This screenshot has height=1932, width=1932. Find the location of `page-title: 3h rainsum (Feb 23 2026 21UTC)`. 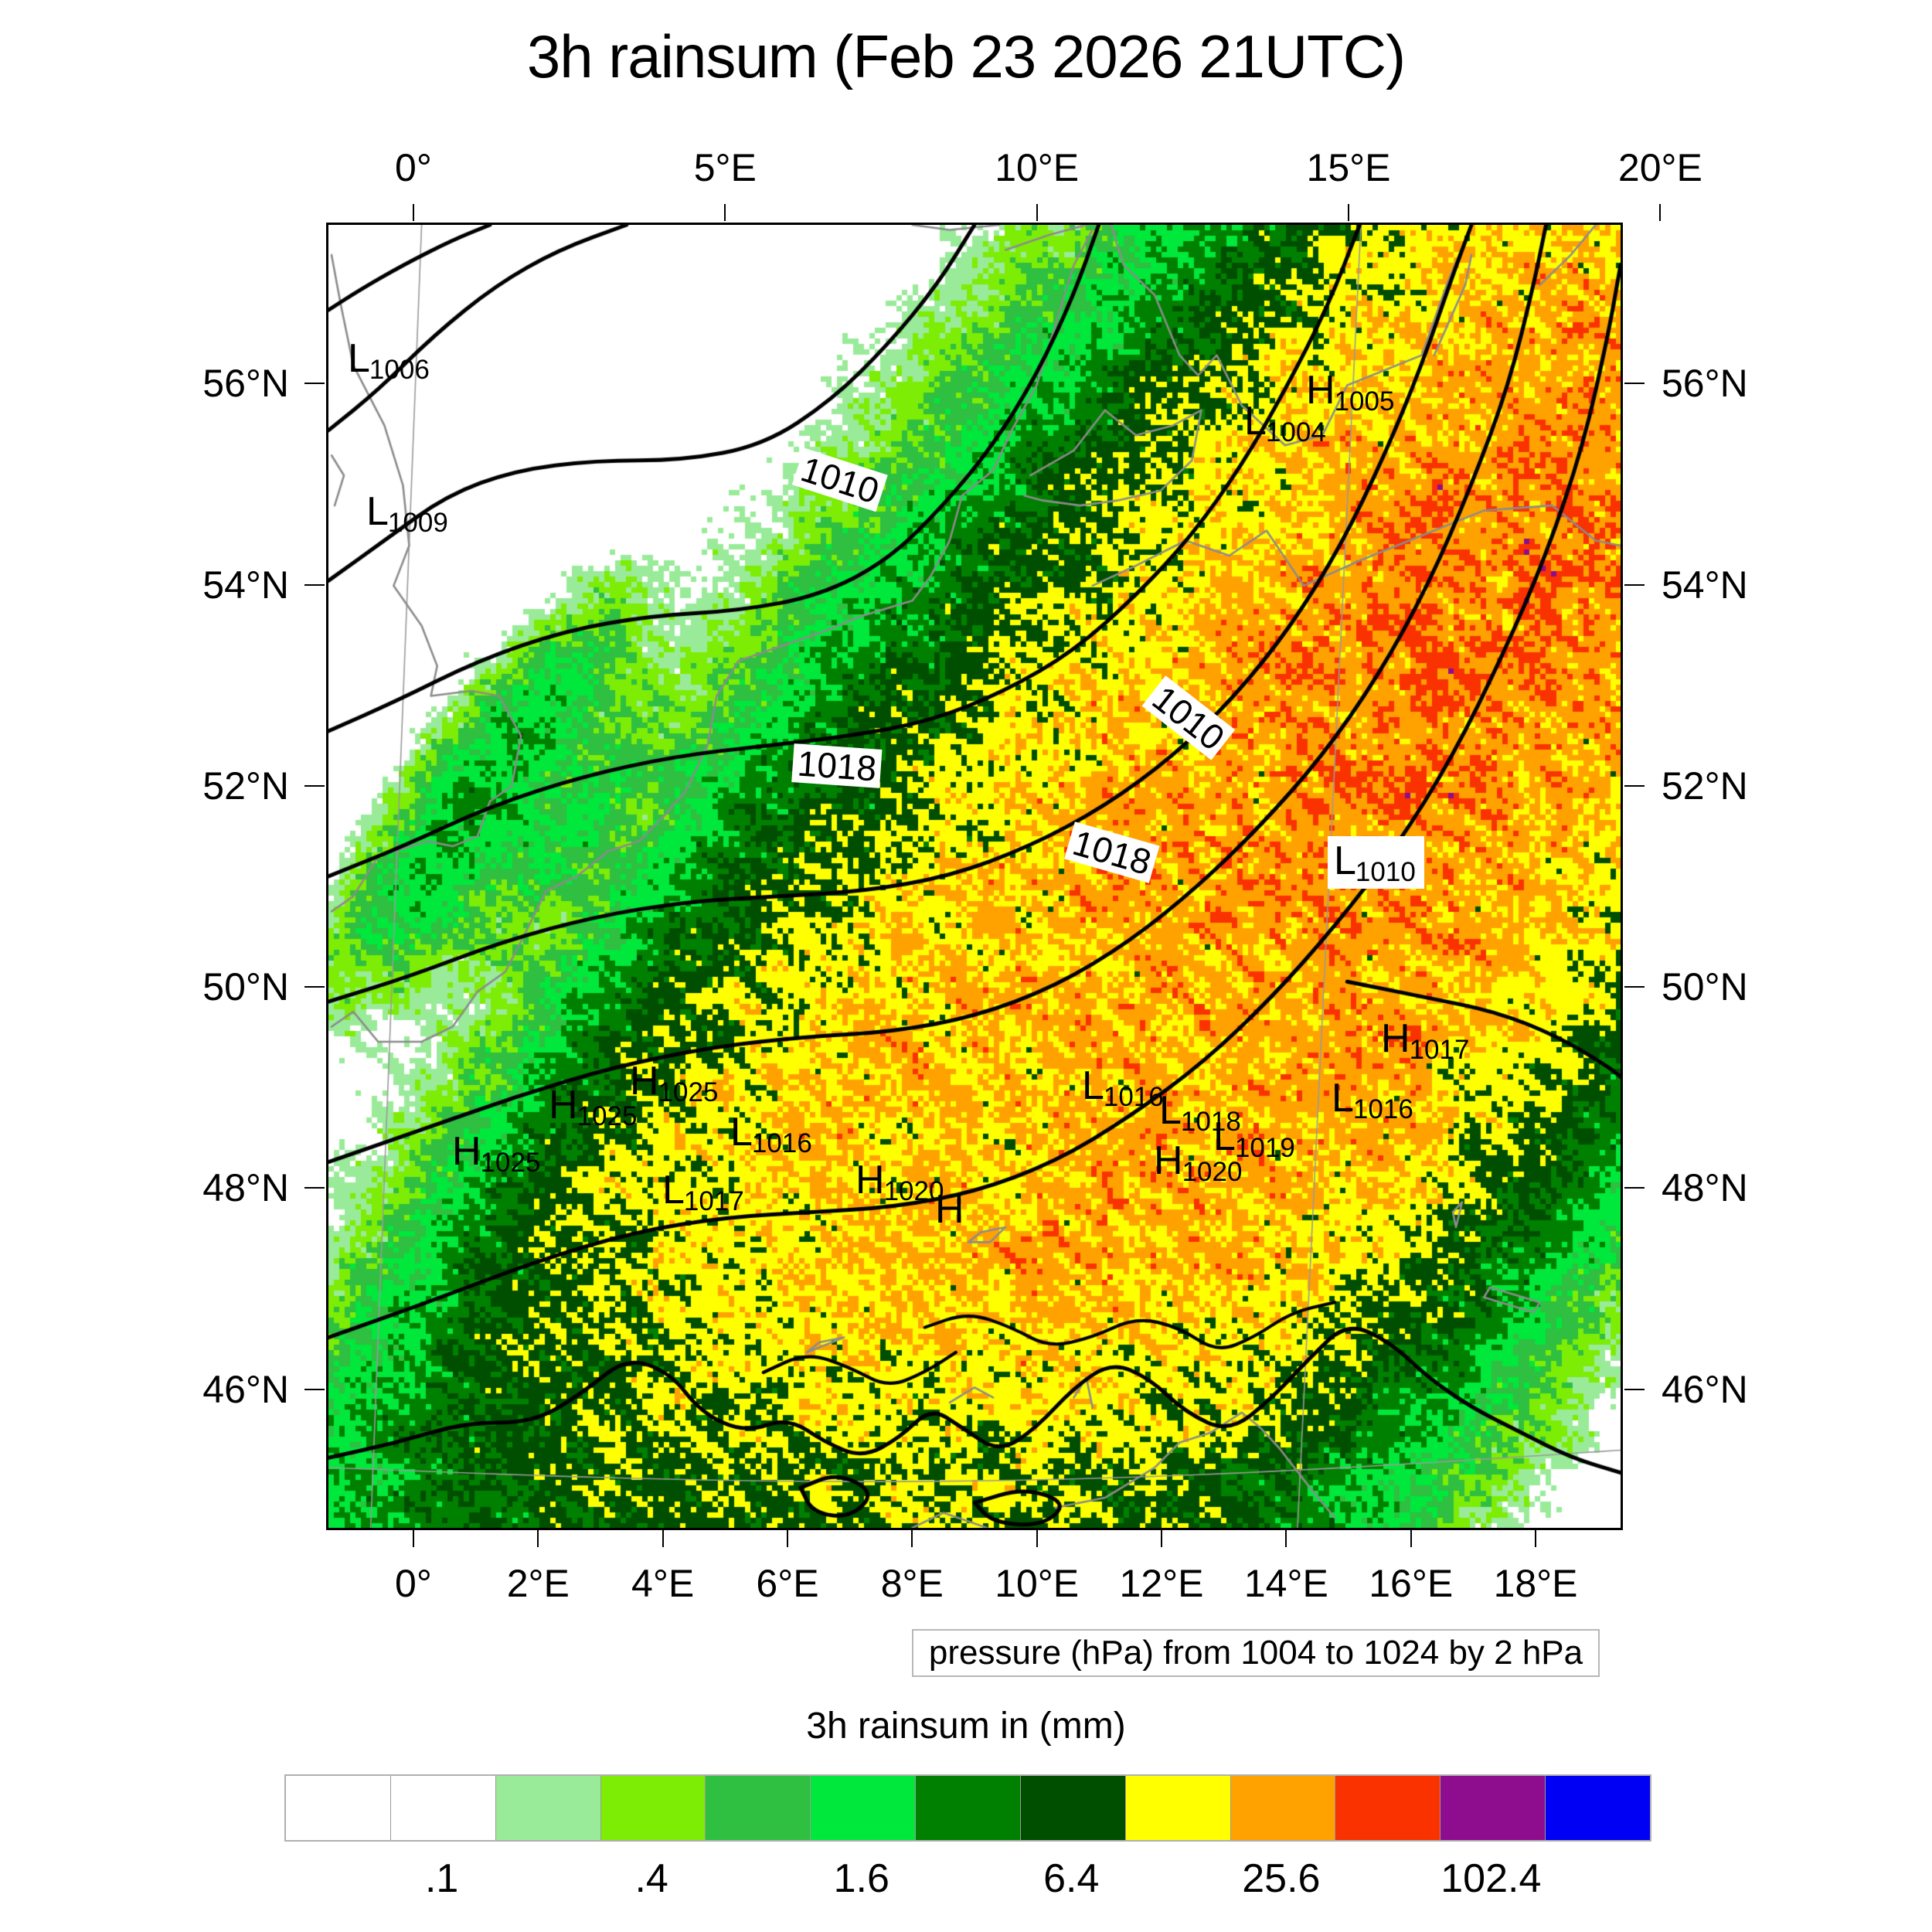

page-title: 3h rainsum (Feb 23 2026 21UTC) is located at coordinates (966, 56).